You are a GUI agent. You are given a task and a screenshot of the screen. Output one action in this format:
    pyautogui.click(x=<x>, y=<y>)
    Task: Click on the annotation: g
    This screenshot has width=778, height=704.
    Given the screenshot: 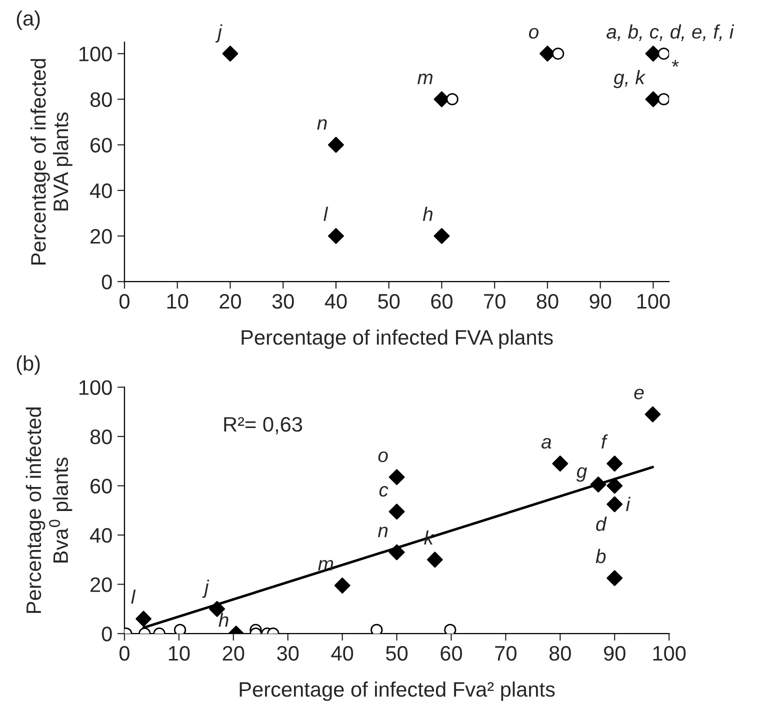 What is the action you would take?
    pyautogui.click(x=581, y=474)
    